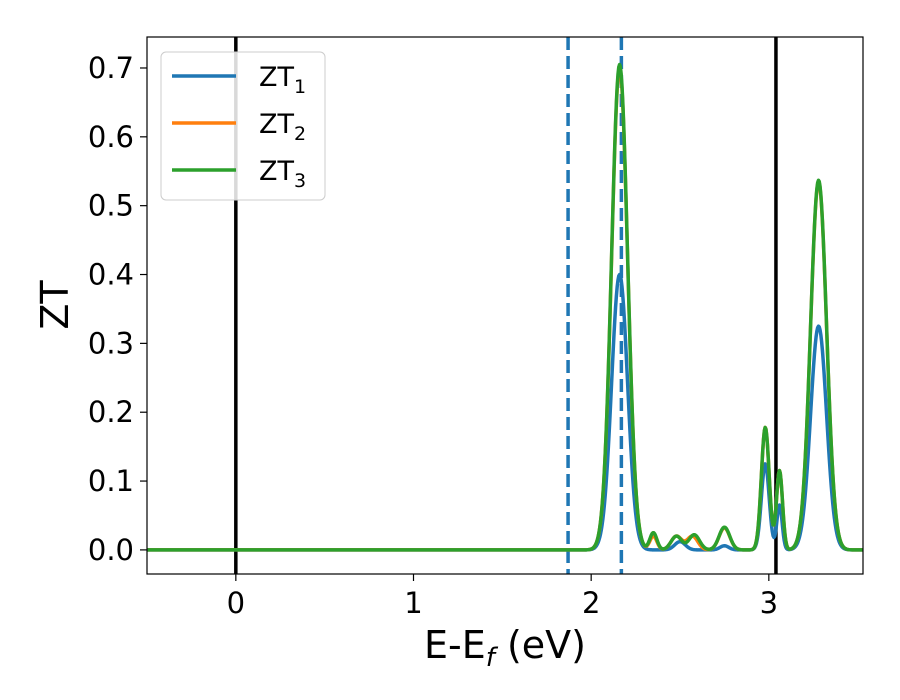  Describe the element at coordinates (236, 603) in the screenshot. I see `x-tick-label: 0` at that location.